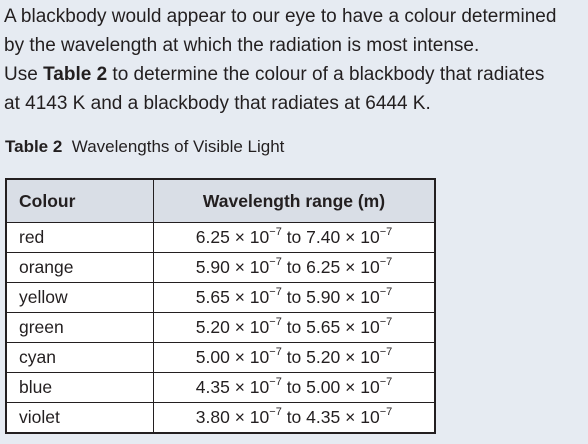  I want to click on wavelength-range: 5.65 × 10−7 to 5.90 × 10−7, so click(294, 297).